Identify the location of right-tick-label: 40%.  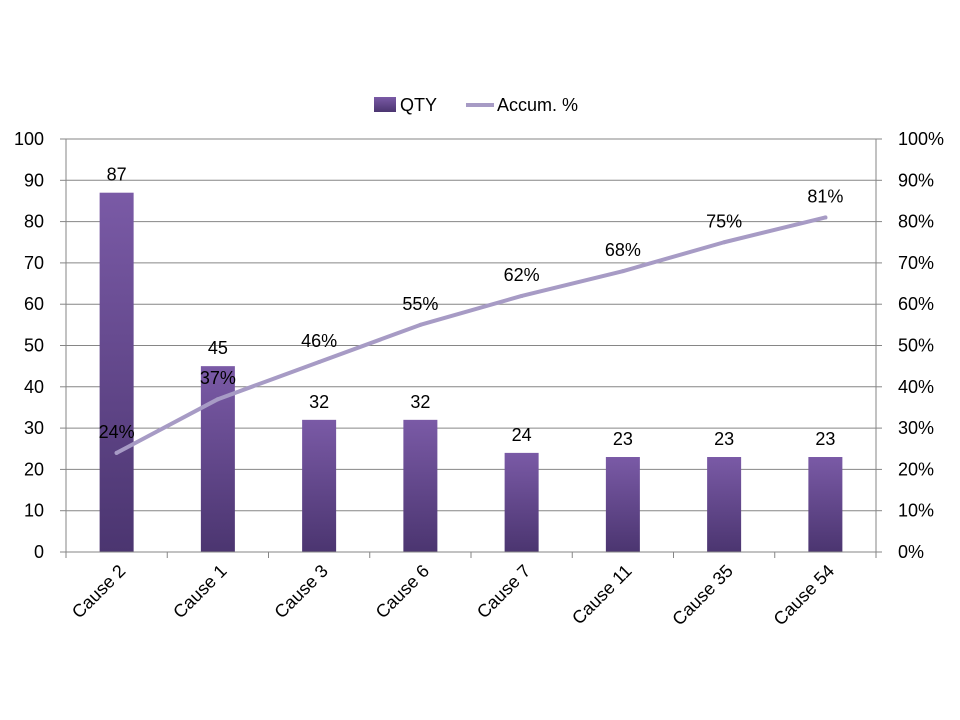
(916, 387).